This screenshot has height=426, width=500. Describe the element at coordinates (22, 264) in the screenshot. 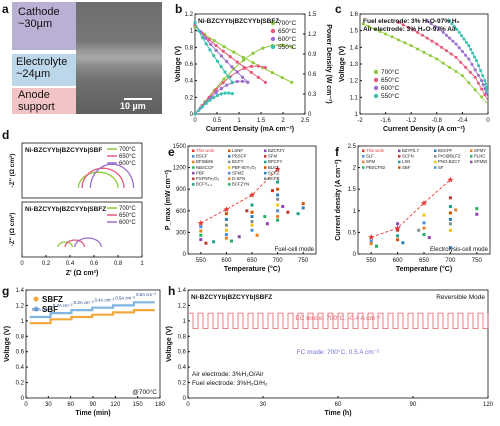

I see `chart-d-xtick-label: 0` at that location.